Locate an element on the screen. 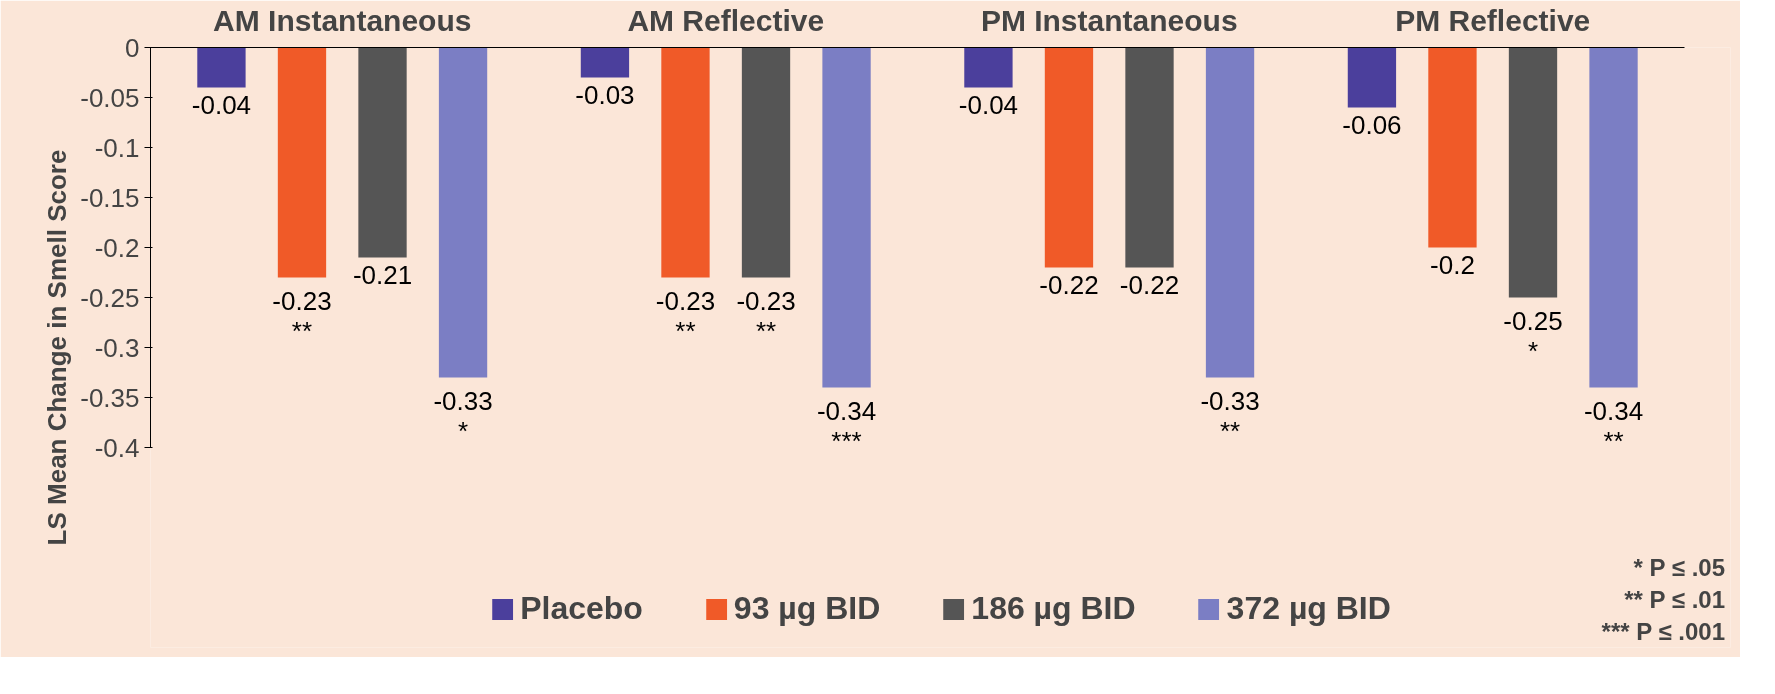  data-label: -0.2 is located at coordinates (1452, 264).